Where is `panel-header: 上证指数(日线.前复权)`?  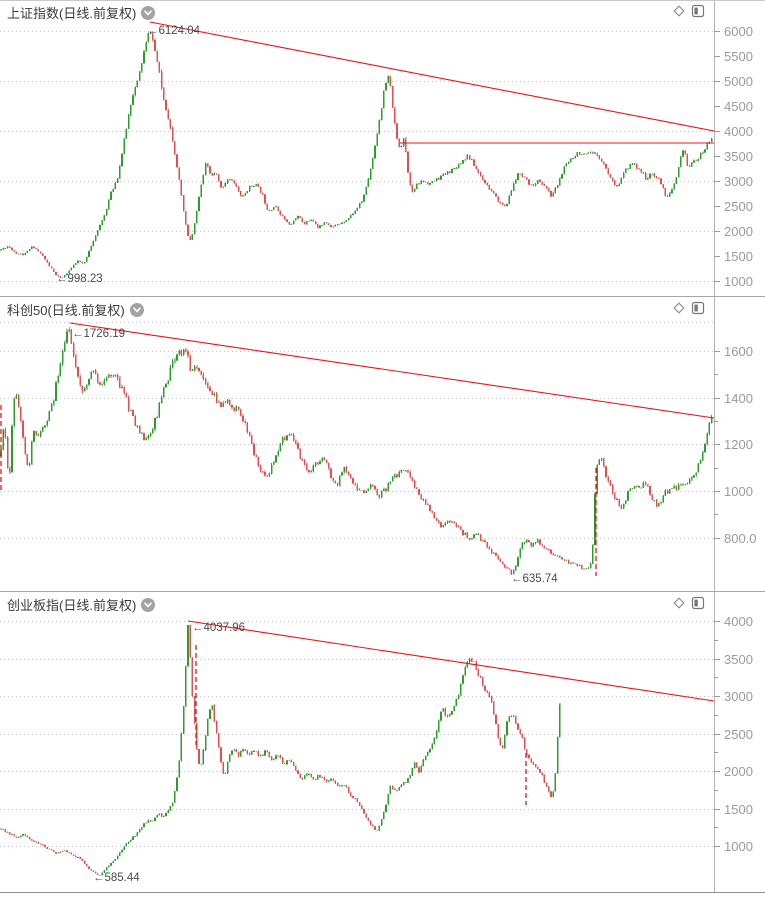
panel-header: 上证指数(日线.前复权) is located at coordinates (81, 12).